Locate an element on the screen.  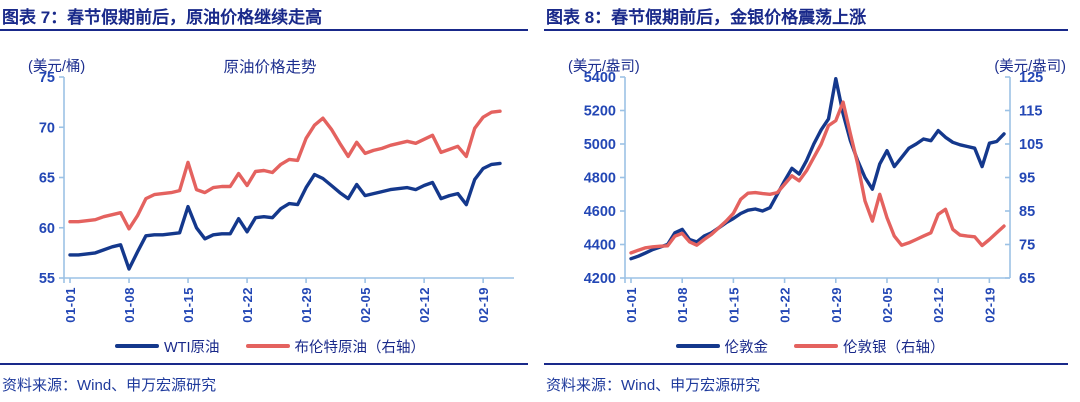
legend-label: WTI原油 is located at coordinates (191, 347).